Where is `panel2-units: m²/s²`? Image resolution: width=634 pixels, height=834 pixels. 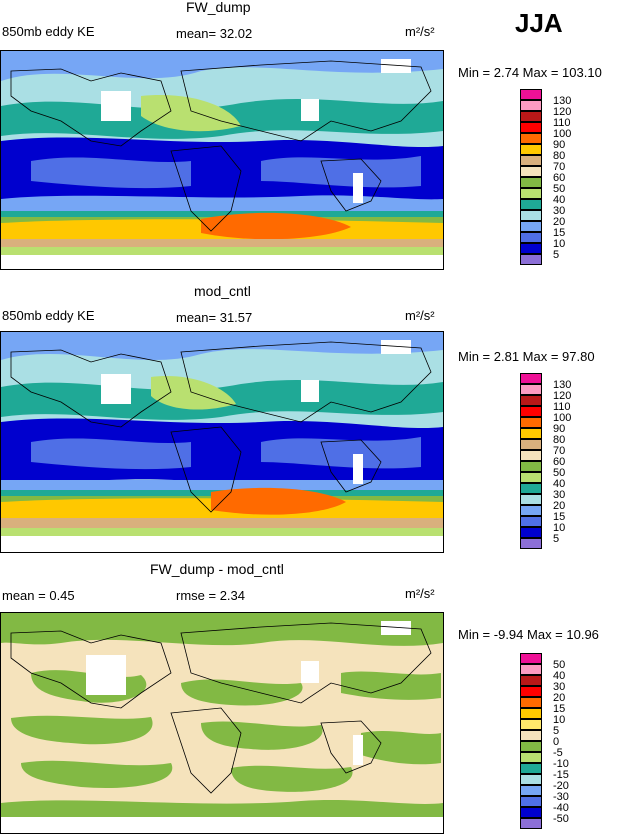
panel2-units: m²/s² is located at coordinates (420, 315).